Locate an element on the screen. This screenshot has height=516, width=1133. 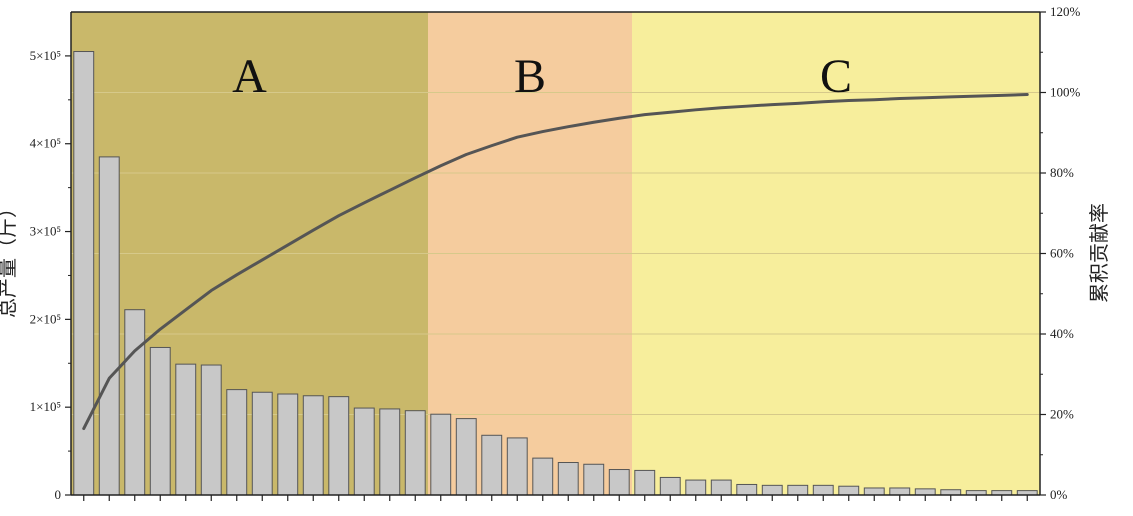
left-tick-label: 4×10⁵ is located at coordinates (45, 143).